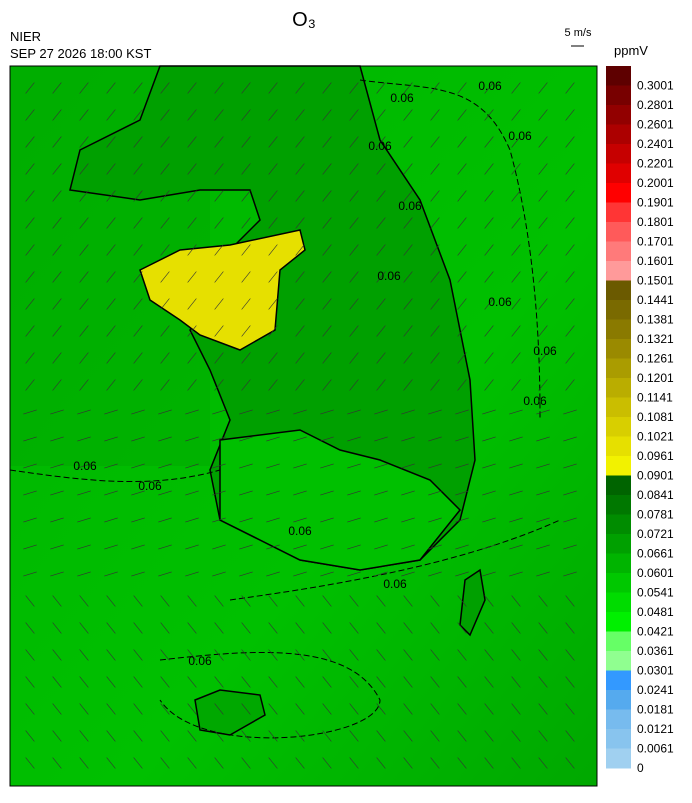 Image resolution: width=692 pixels, height=803 pixels. What do you see at coordinates (655, 749) in the screenshot?
I see `colorbar-label: 0.0061` at bounding box center [655, 749].